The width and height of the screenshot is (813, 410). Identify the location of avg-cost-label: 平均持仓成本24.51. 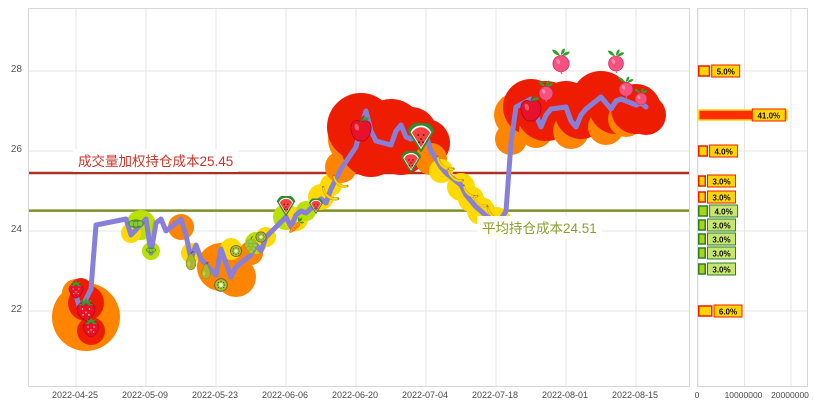
(539, 227).